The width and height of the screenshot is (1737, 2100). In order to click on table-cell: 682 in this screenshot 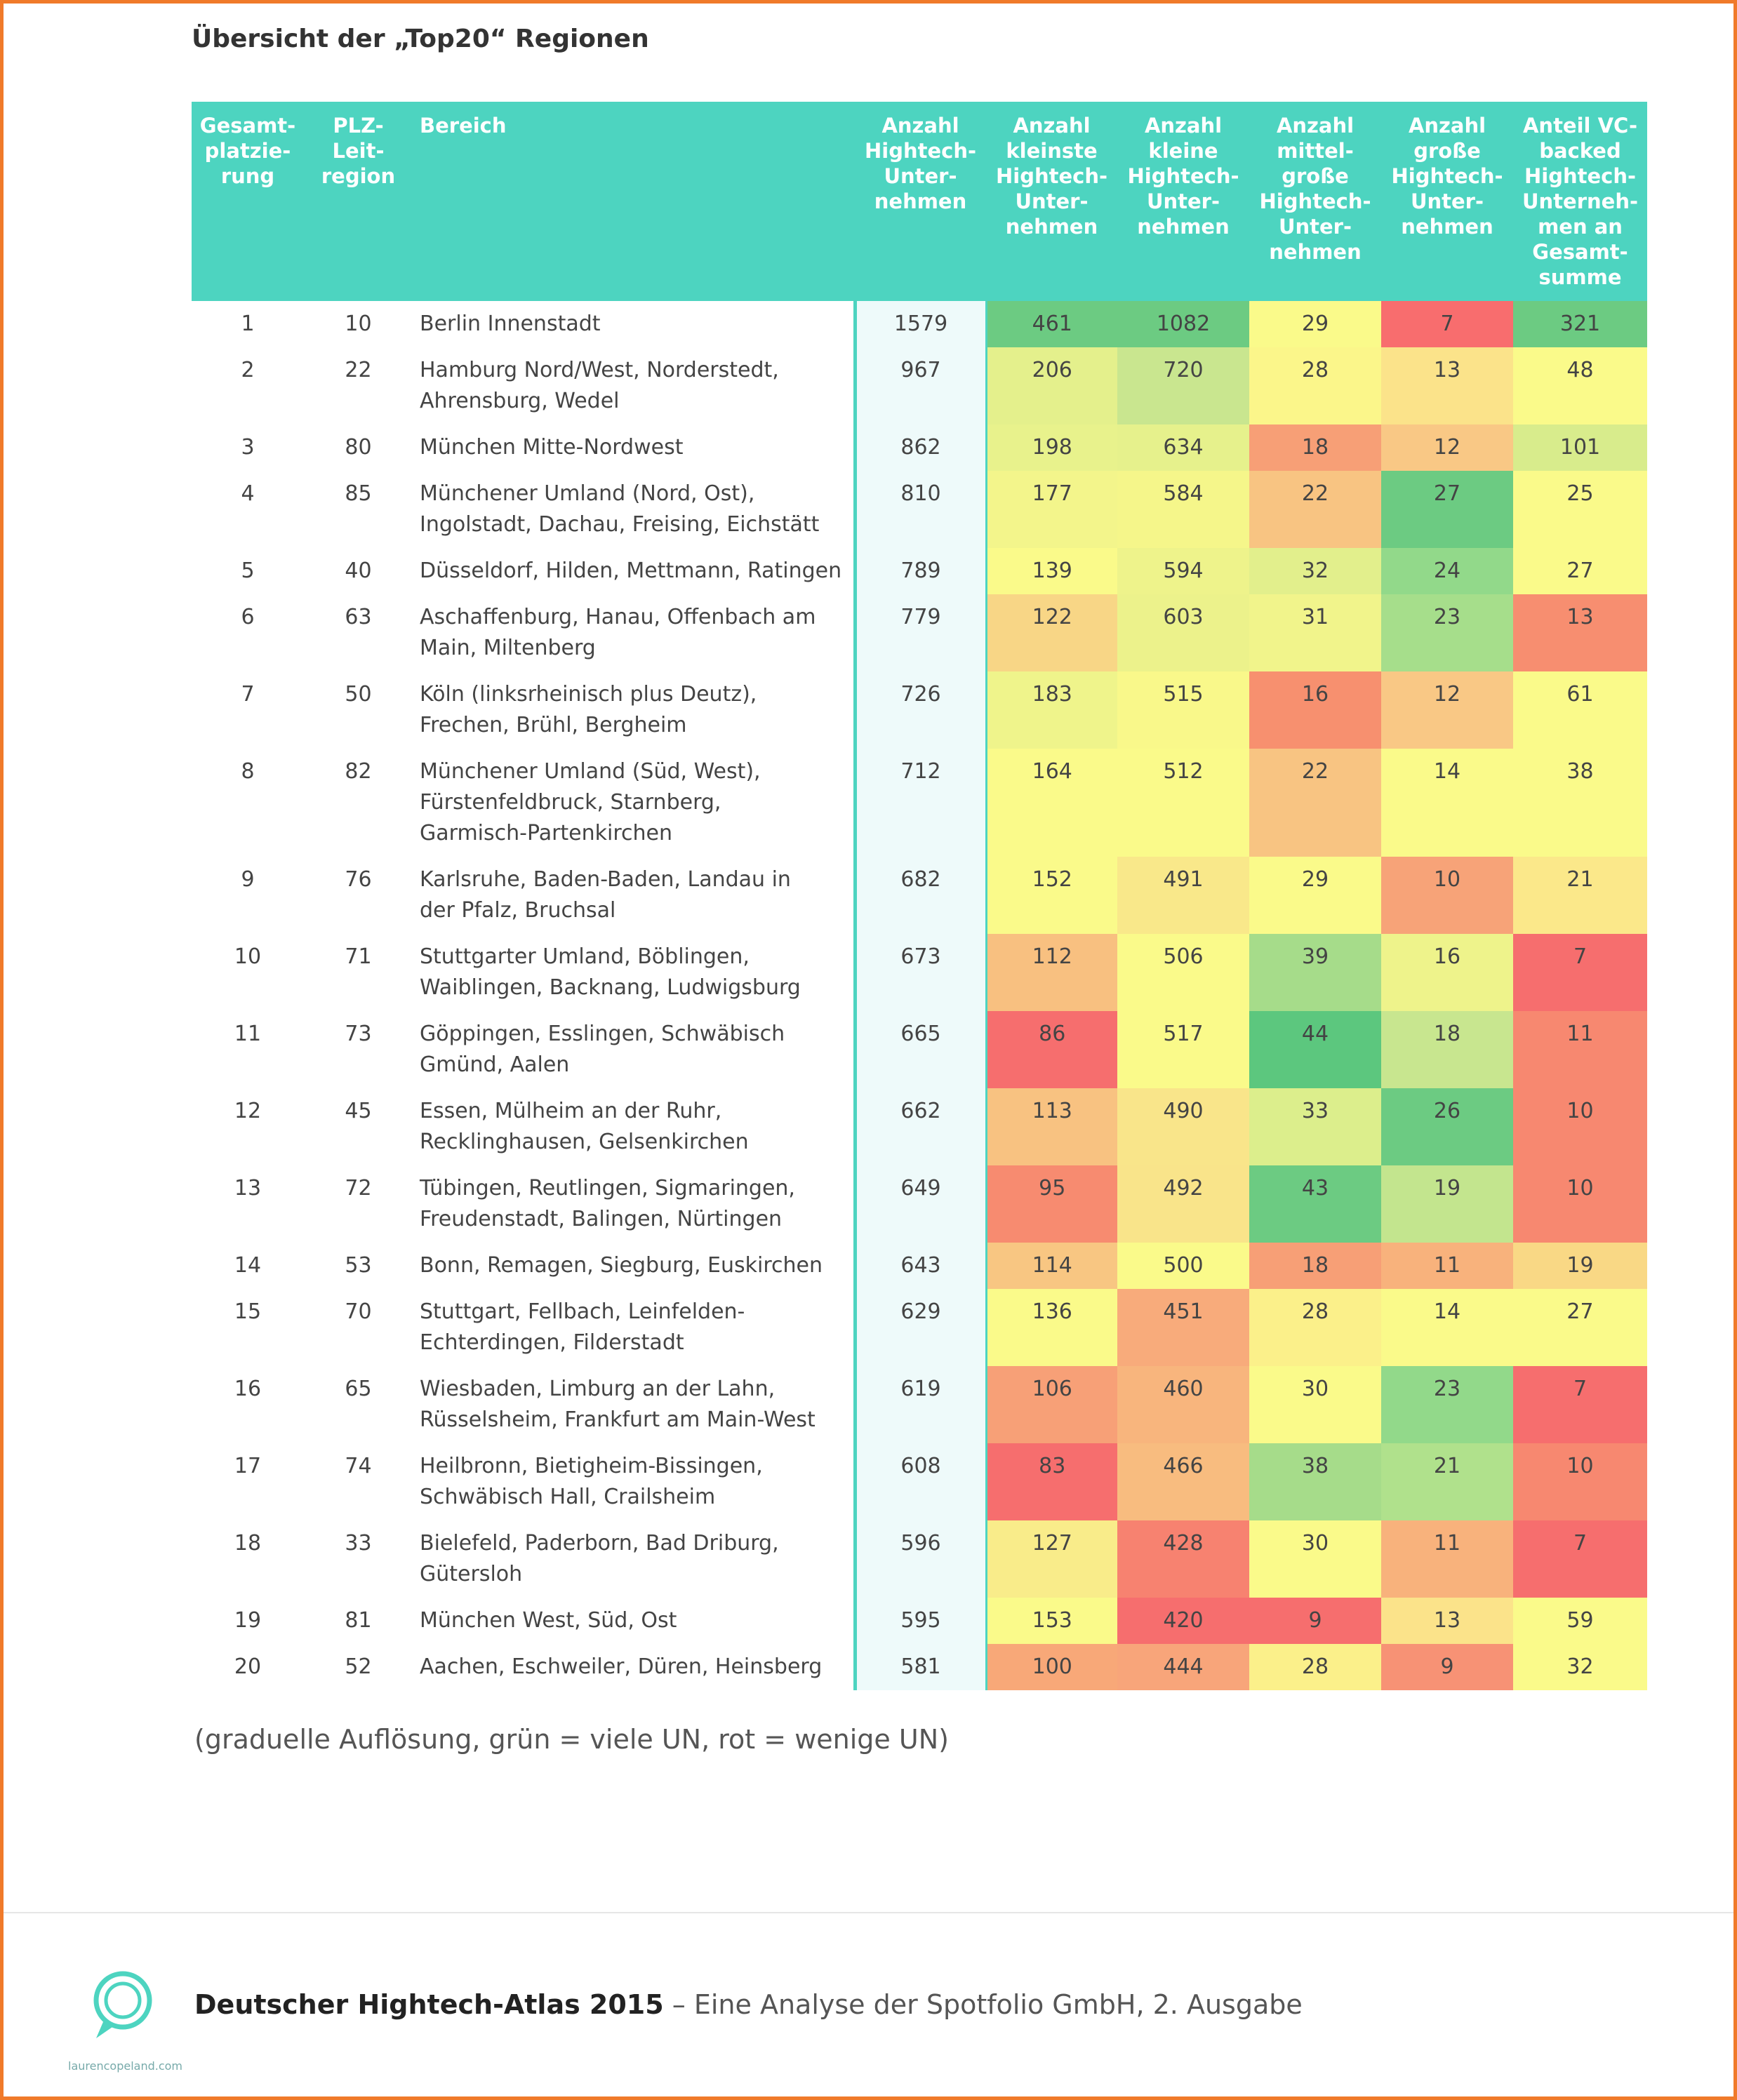, I will do `click(920, 895)`.